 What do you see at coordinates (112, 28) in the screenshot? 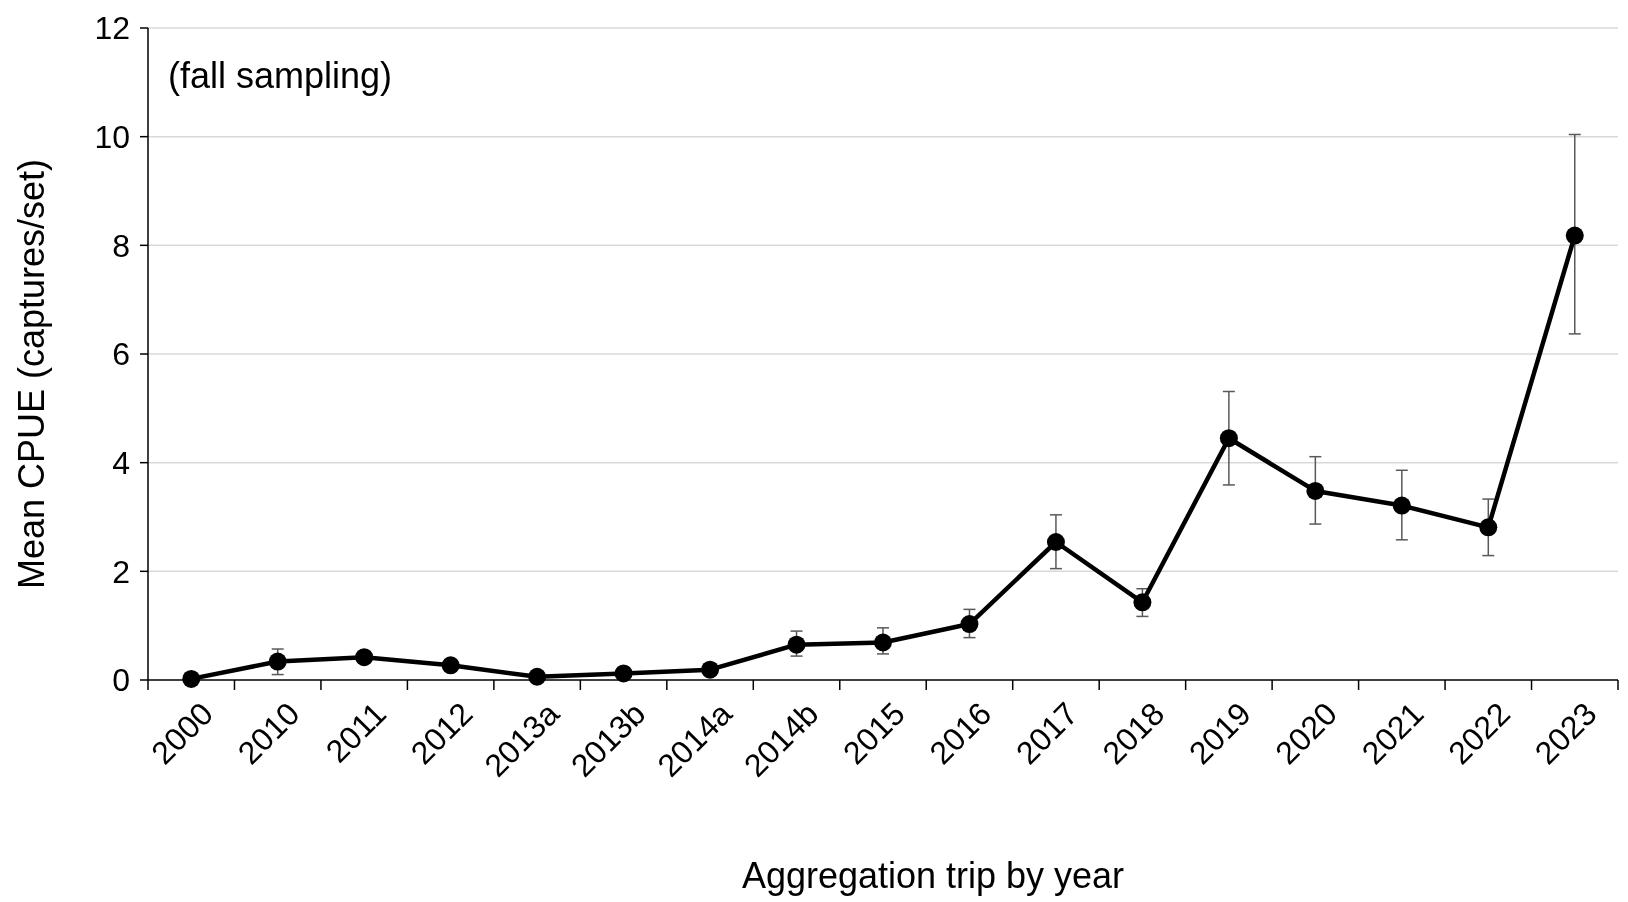
I see `y-tick-label: 12` at bounding box center [112, 28].